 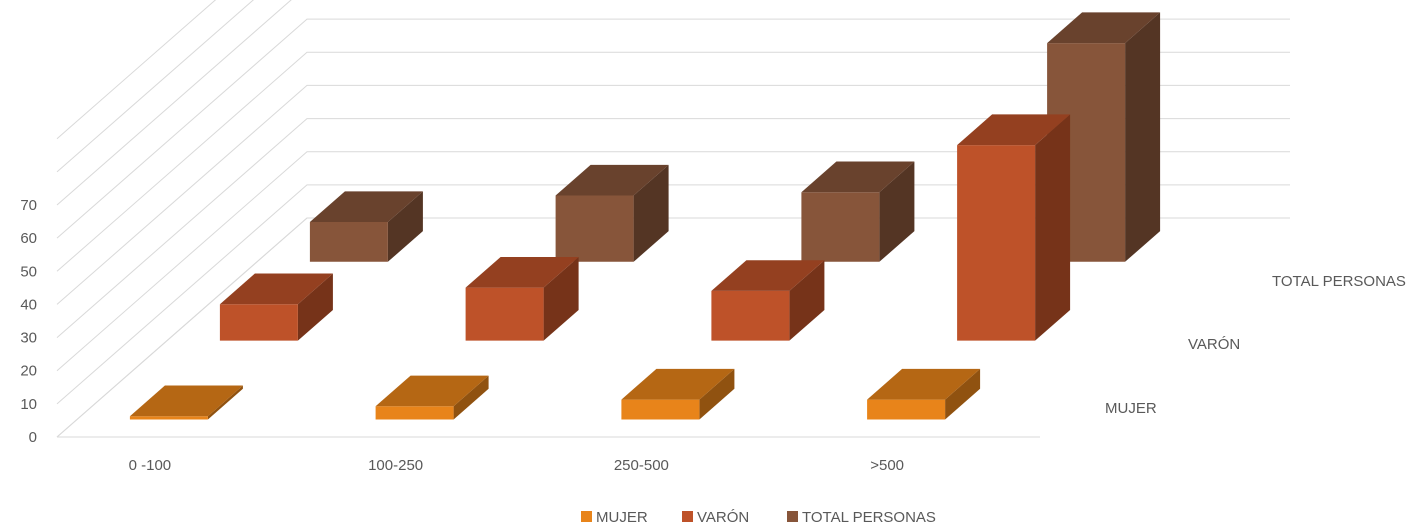 What do you see at coordinates (150, 465) in the screenshot?
I see `category-label: 0 -100` at bounding box center [150, 465].